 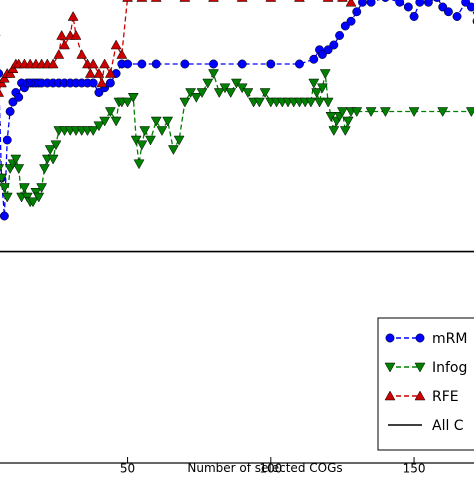 What do you see at coordinates (420, 367) in the screenshot?
I see `legend-marker-infogain` at bounding box center [420, 367].